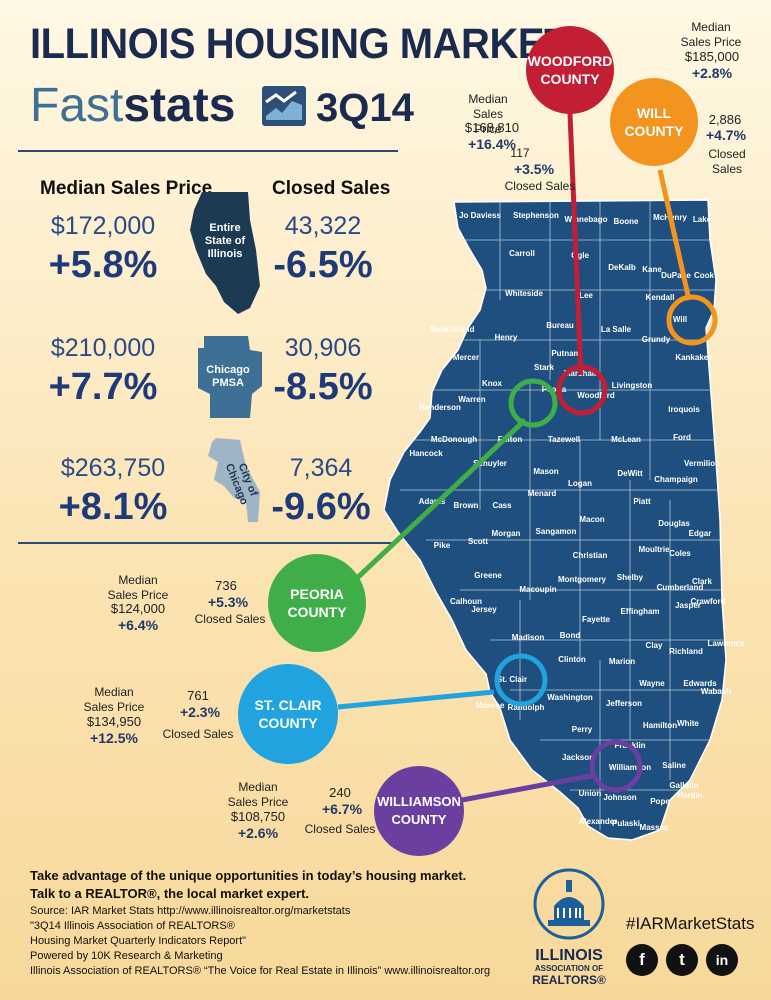 The image size is (771, 1000). What do you see at coordinates (103, 226) in the screenshot?
I see `state-price: $172,000` at bounding box center [103, 226].